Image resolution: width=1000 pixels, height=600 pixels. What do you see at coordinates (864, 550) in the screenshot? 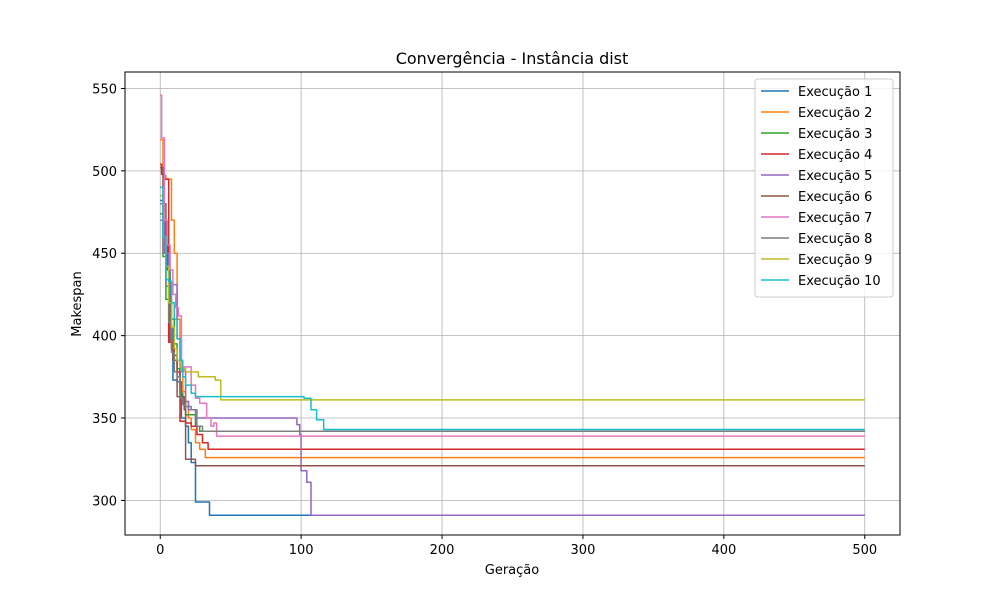
I see `x-tick-label: 500` at bounding box center [864, 550].